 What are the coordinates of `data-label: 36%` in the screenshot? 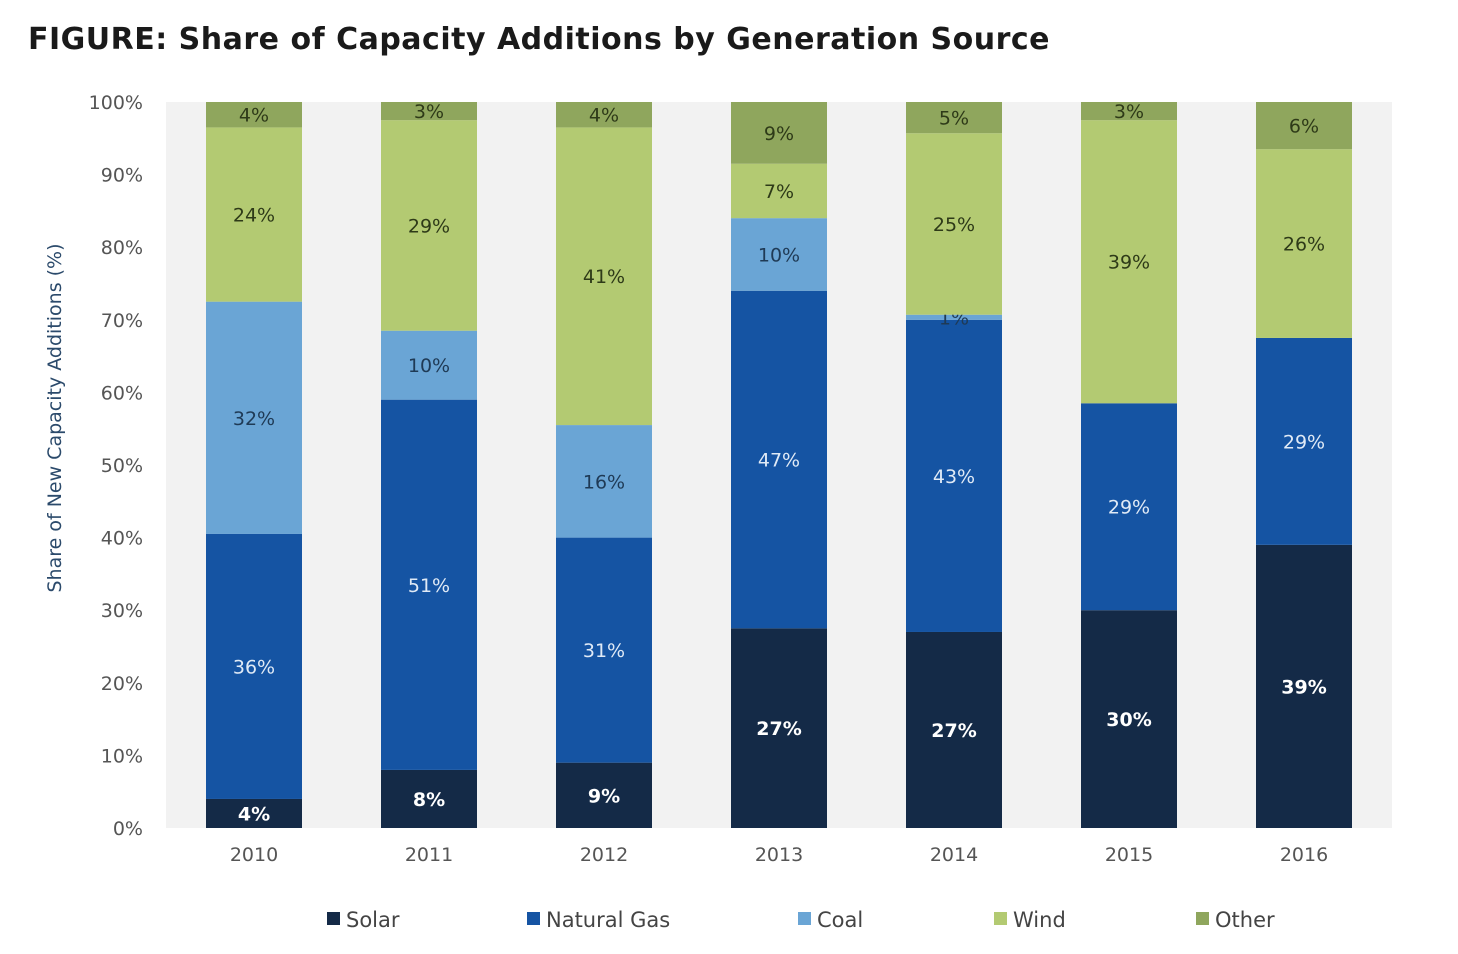 It's located at (254, 667).